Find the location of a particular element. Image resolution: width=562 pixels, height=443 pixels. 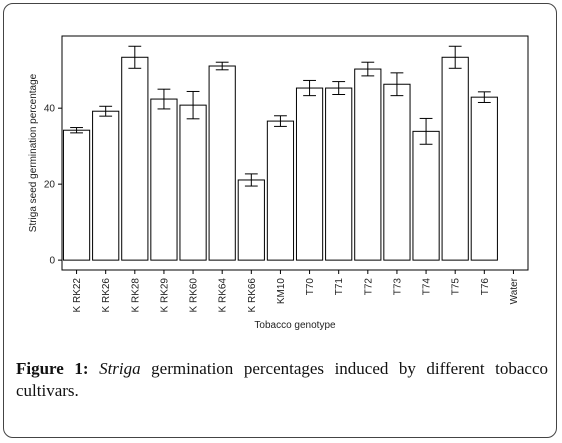

y-tick-label: 40 is located at coordinates (50, 109).